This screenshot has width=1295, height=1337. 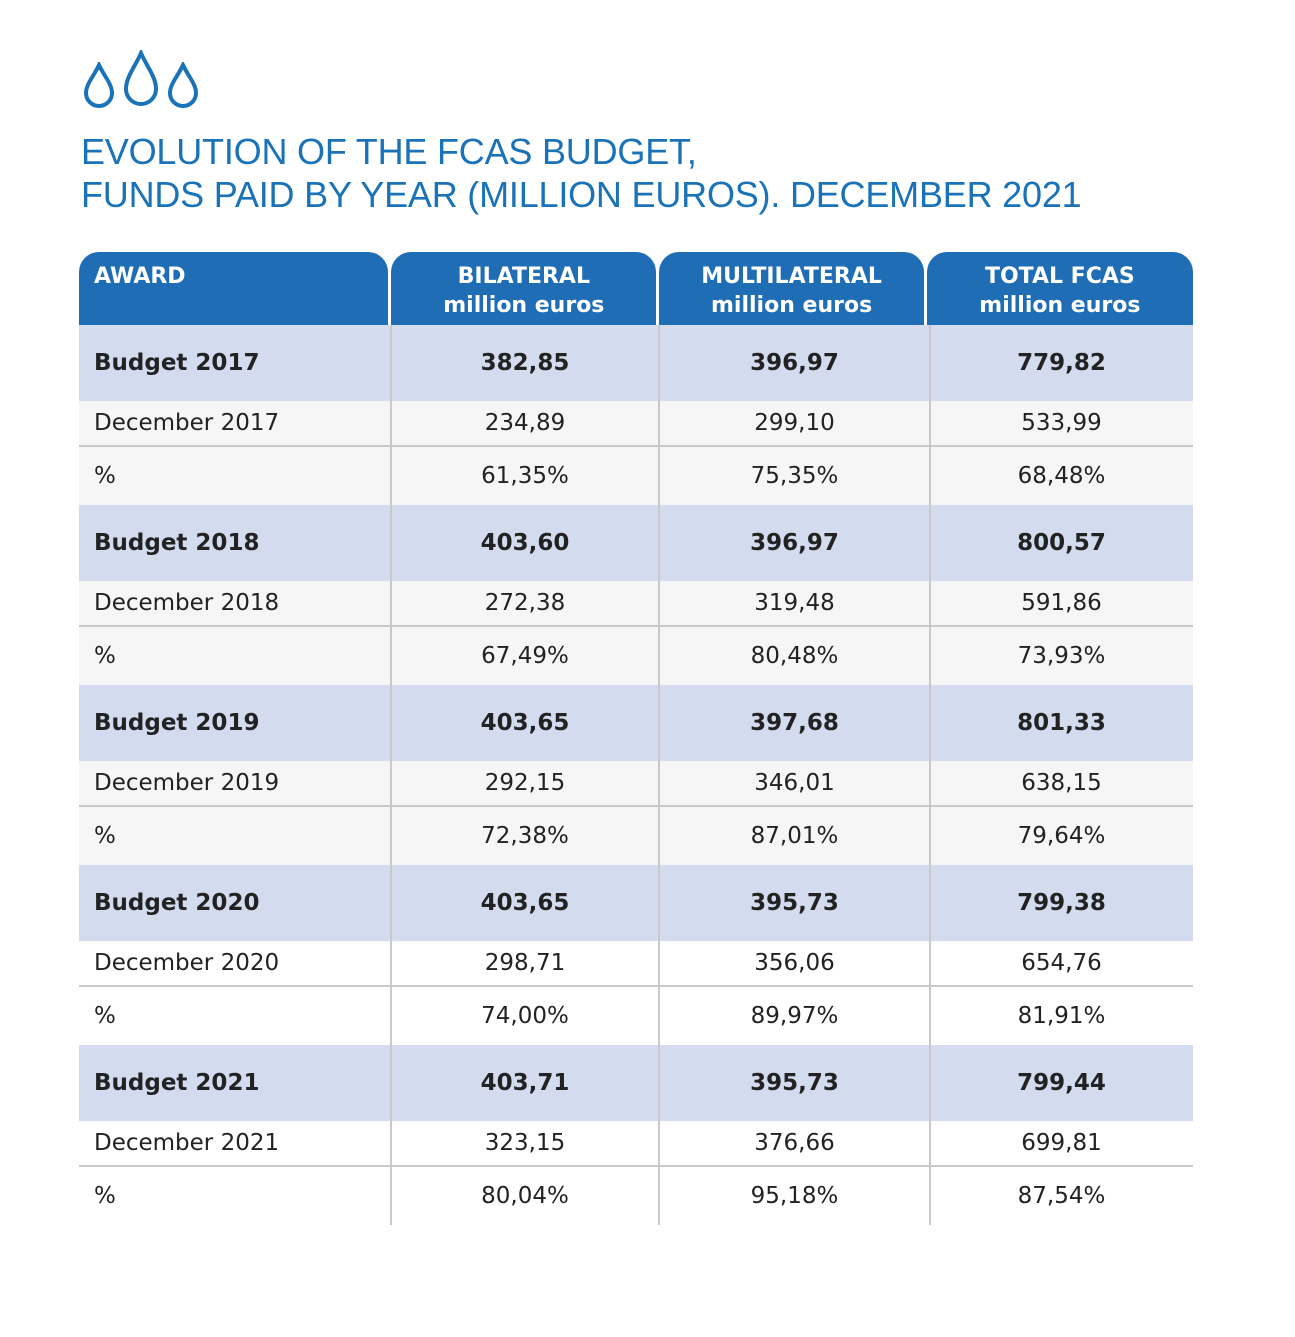 What do you see at coordinates (525, 363) in the screenshot?
I see `table-cell: 382,85` at bounding box center [525, 363].